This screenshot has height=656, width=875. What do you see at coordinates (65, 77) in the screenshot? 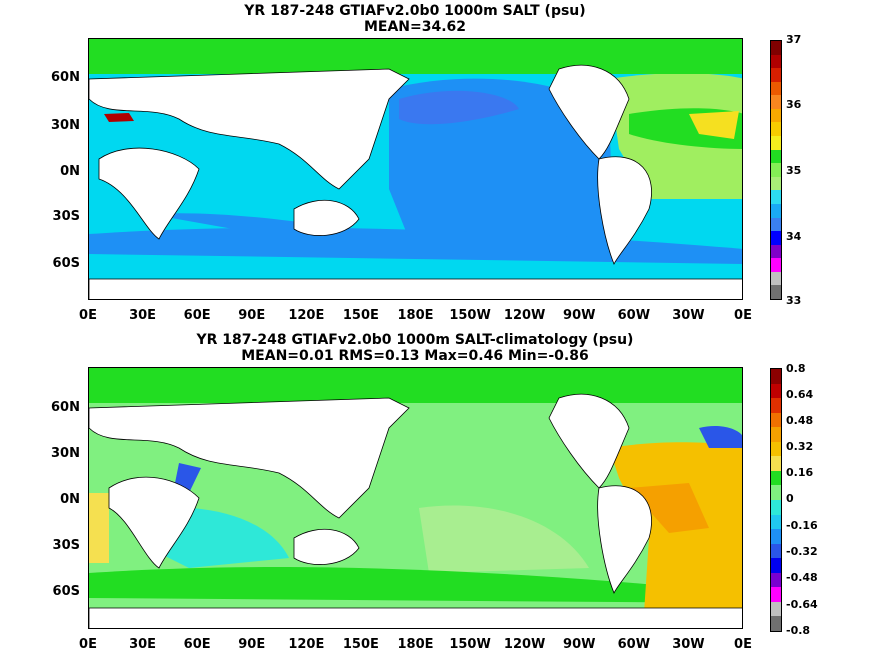
I see `top-ylab-60n: 60N` at bounding box center [65, 77].